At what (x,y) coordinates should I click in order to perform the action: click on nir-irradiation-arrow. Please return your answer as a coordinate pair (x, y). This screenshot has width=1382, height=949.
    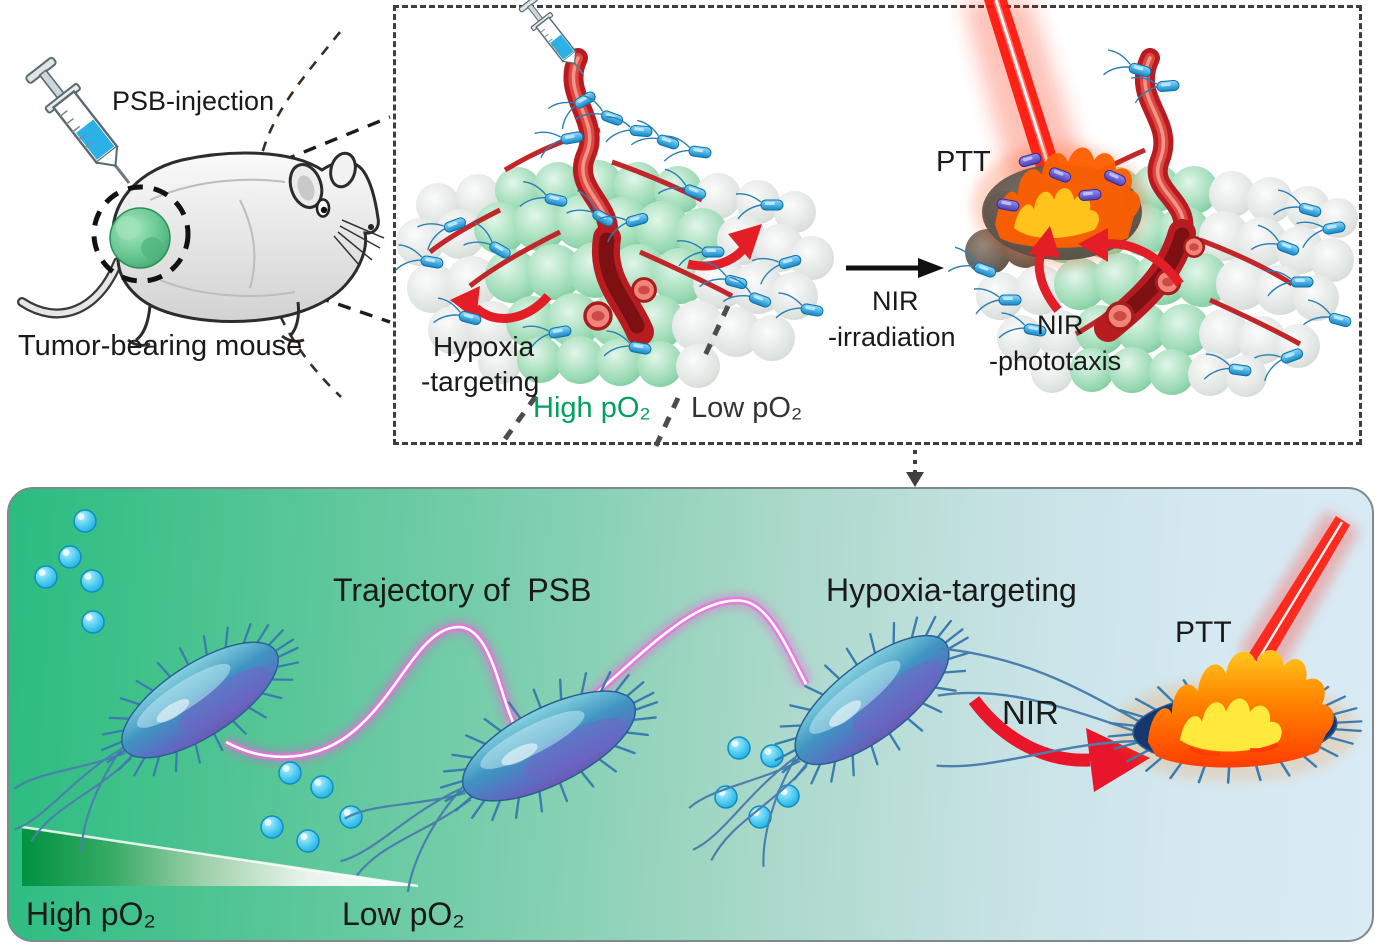
    Looking at the image, I should click on (895, 268).